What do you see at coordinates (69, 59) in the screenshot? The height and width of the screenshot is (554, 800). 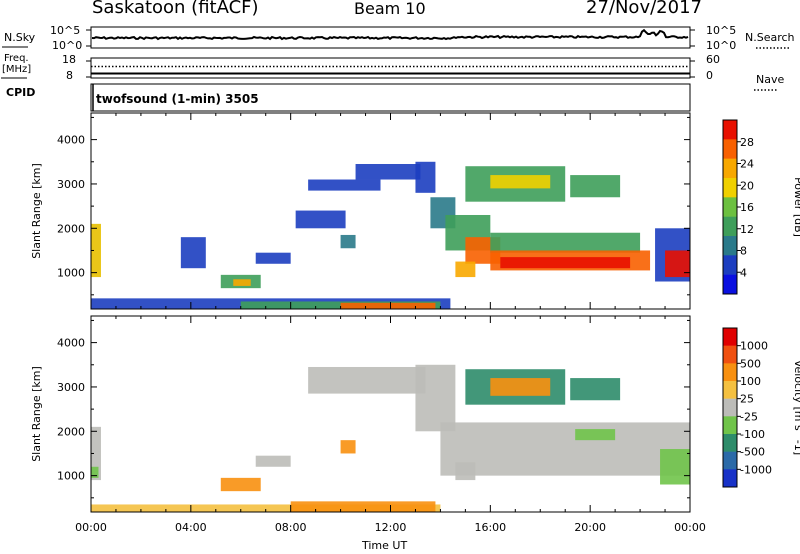 I see `freq-tick-high: 18` at bounding box center [69, 59].